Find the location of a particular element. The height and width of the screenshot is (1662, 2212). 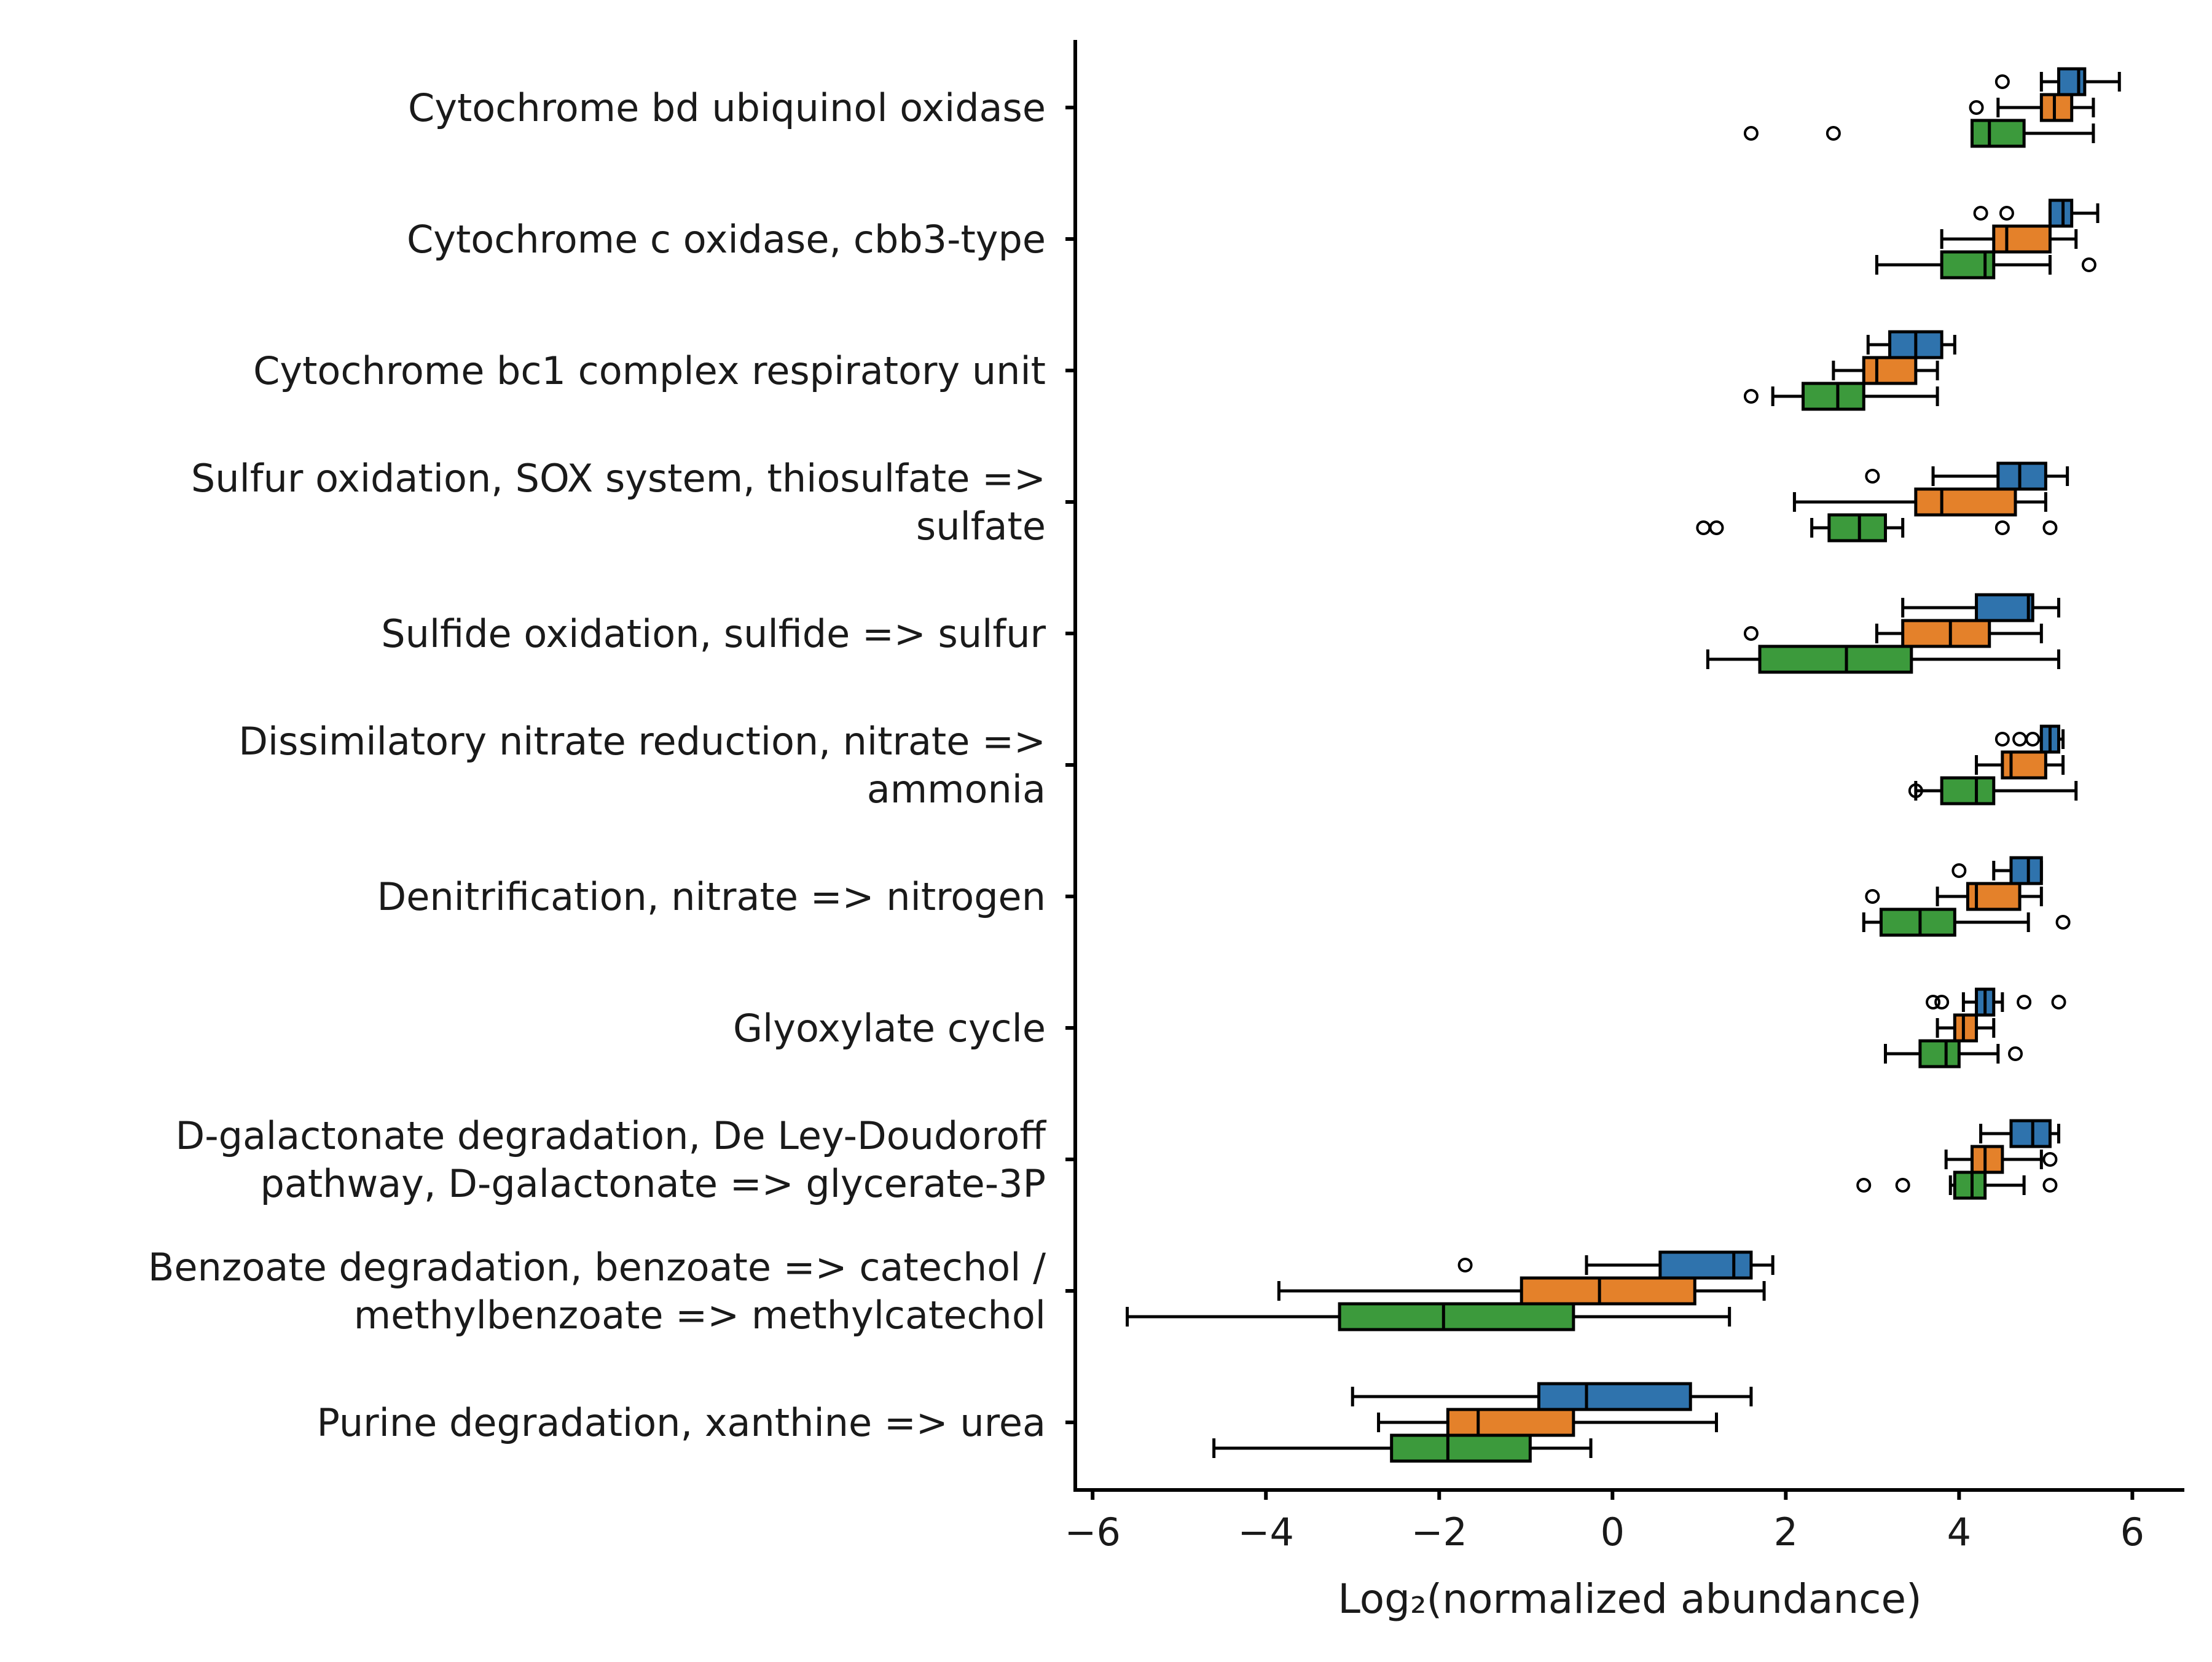

x-tick-label: 2 is located at coordinates (1786, 1532).